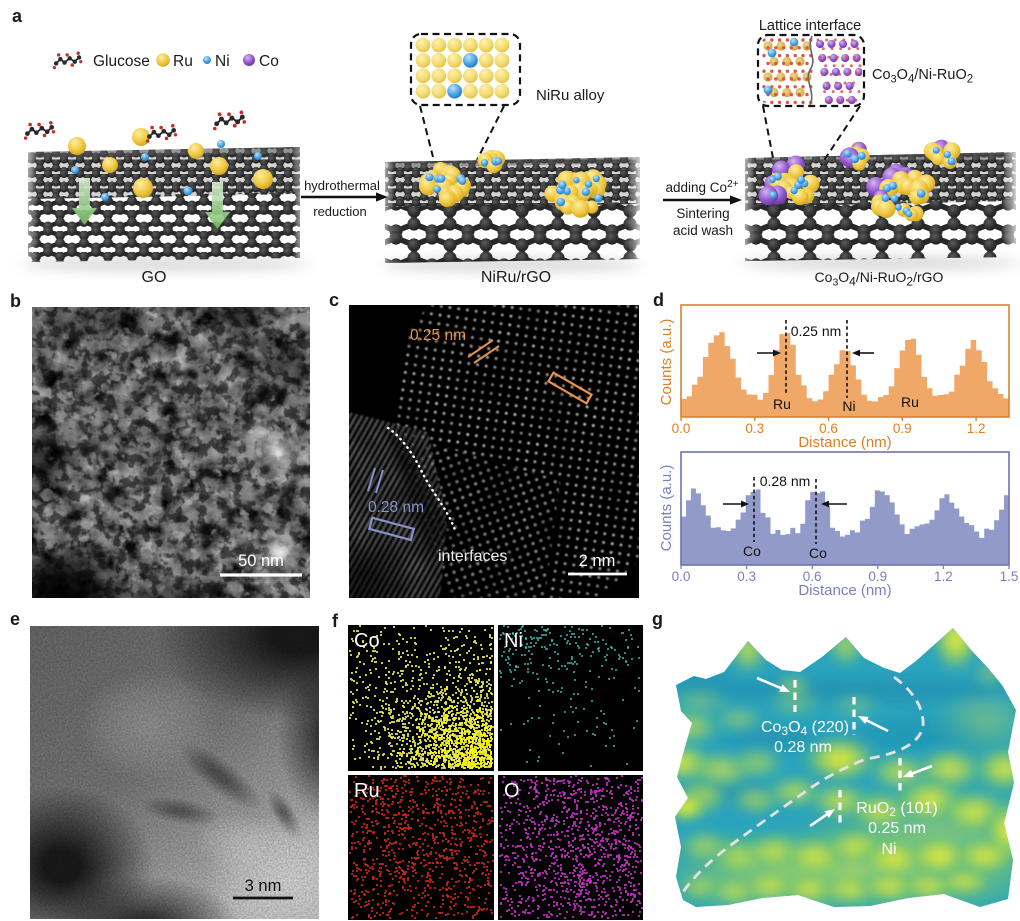 The height and width of the screenshot is (921, 1020). What do you see at coordinates (810, 26) in the screenshot?
I see `svg-text: Lattice interface` at bounding box center [810, 26].